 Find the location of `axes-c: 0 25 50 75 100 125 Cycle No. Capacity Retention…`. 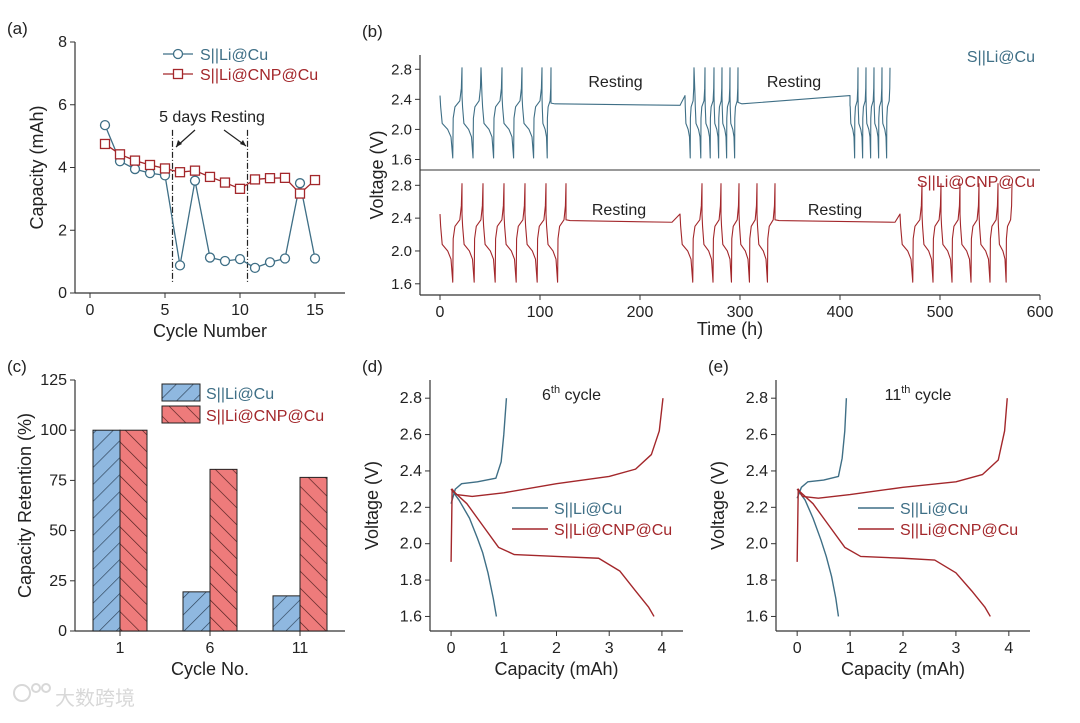

axes-c: 0 25 50 75 100 125 Cycle No. Capacity Retention… is located at coordinates (176, 518).